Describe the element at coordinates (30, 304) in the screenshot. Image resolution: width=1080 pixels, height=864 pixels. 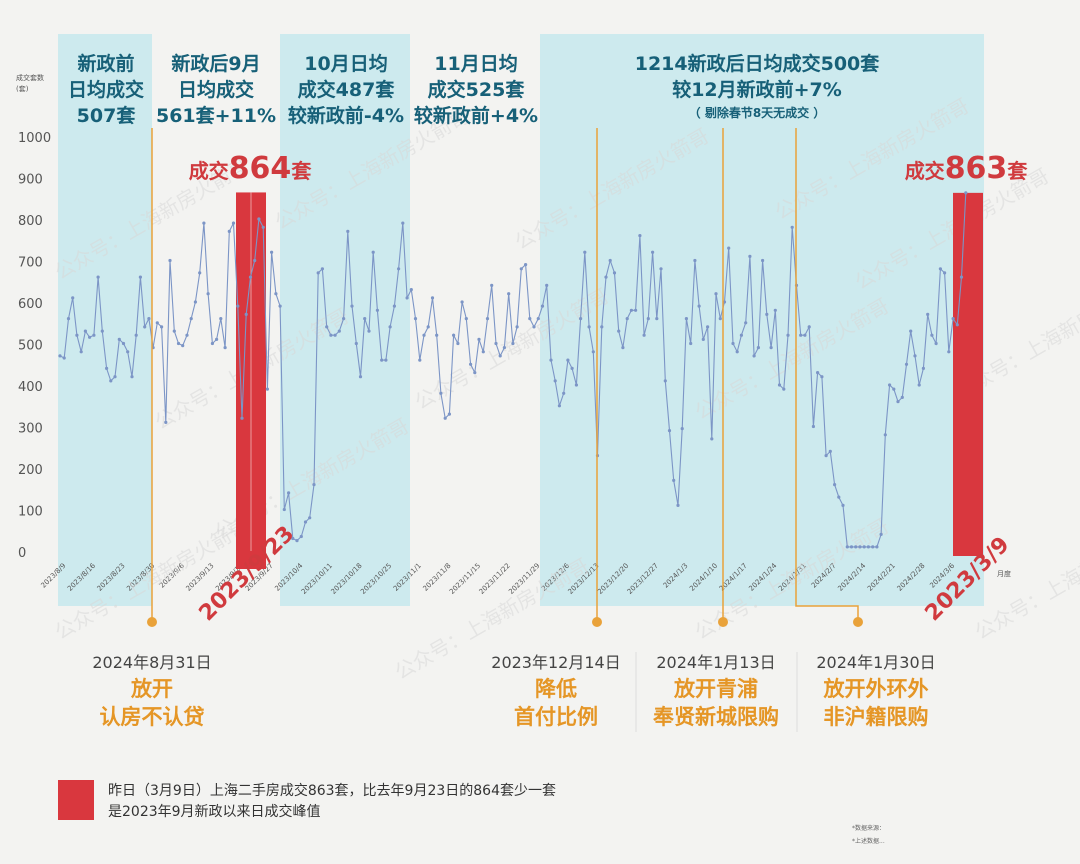
I see `y-tick-label: 600` at that location.